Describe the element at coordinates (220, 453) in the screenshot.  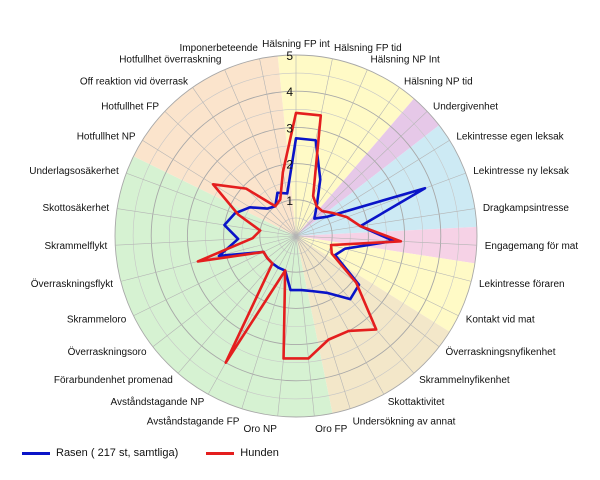
I see `legend-swatch-hunden` at that location.